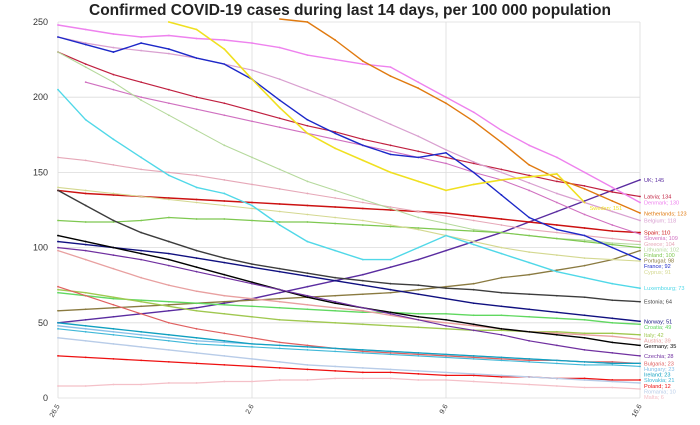 The height and width of the screenshot is (425, 700). What do you see at coordinates (659, 256) in the screenshot?
I see `end-label-finland: Finland; 100` at bounding box center [659, 256].